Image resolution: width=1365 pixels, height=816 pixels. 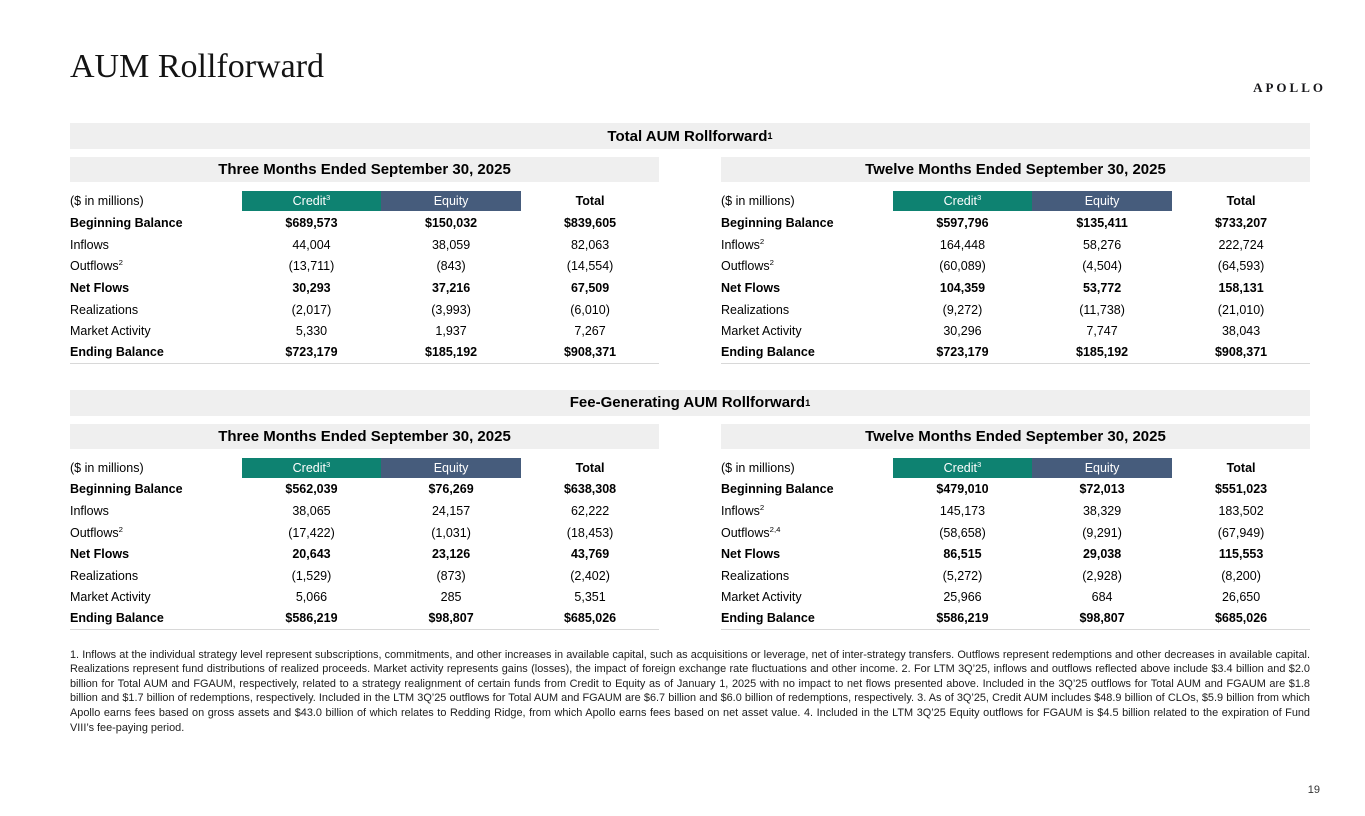 I want to click on cell-value: 58,276, so click(x=1102, y=245).